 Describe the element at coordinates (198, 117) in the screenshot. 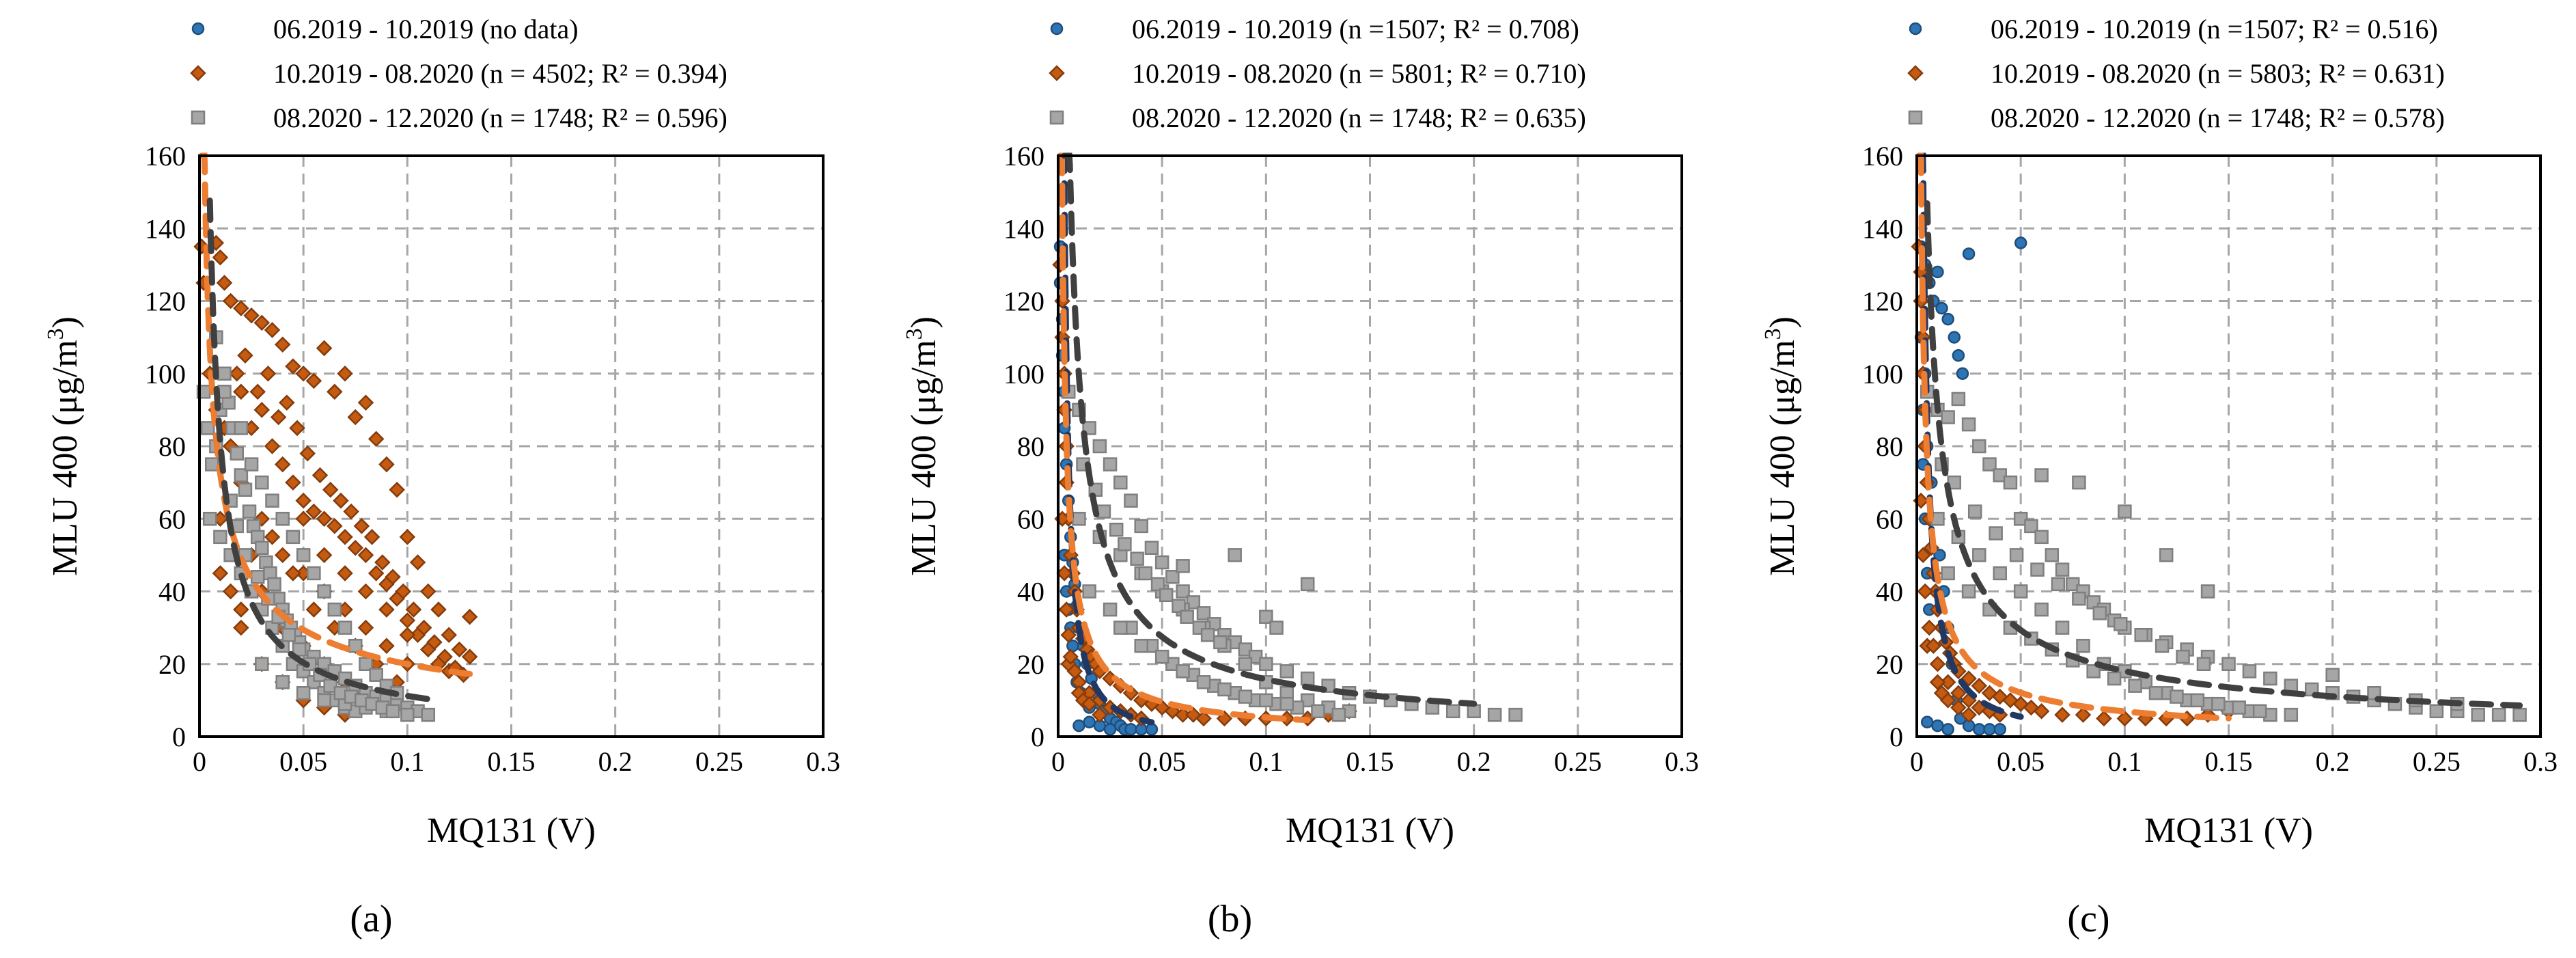

I see `legend-marker-square` at that location.